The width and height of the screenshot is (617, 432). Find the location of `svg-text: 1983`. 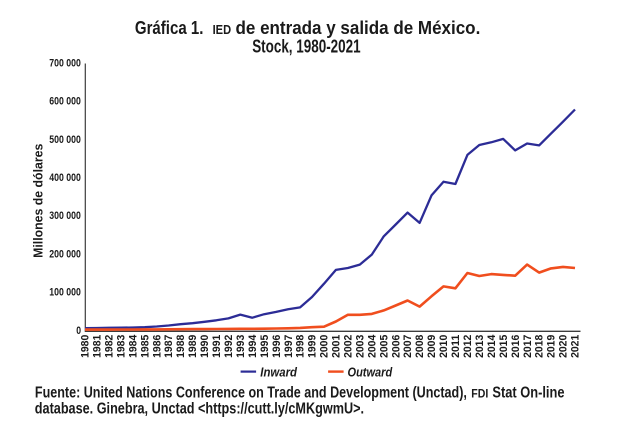

svg-text: 1983 is located at coordinates (121, 346).